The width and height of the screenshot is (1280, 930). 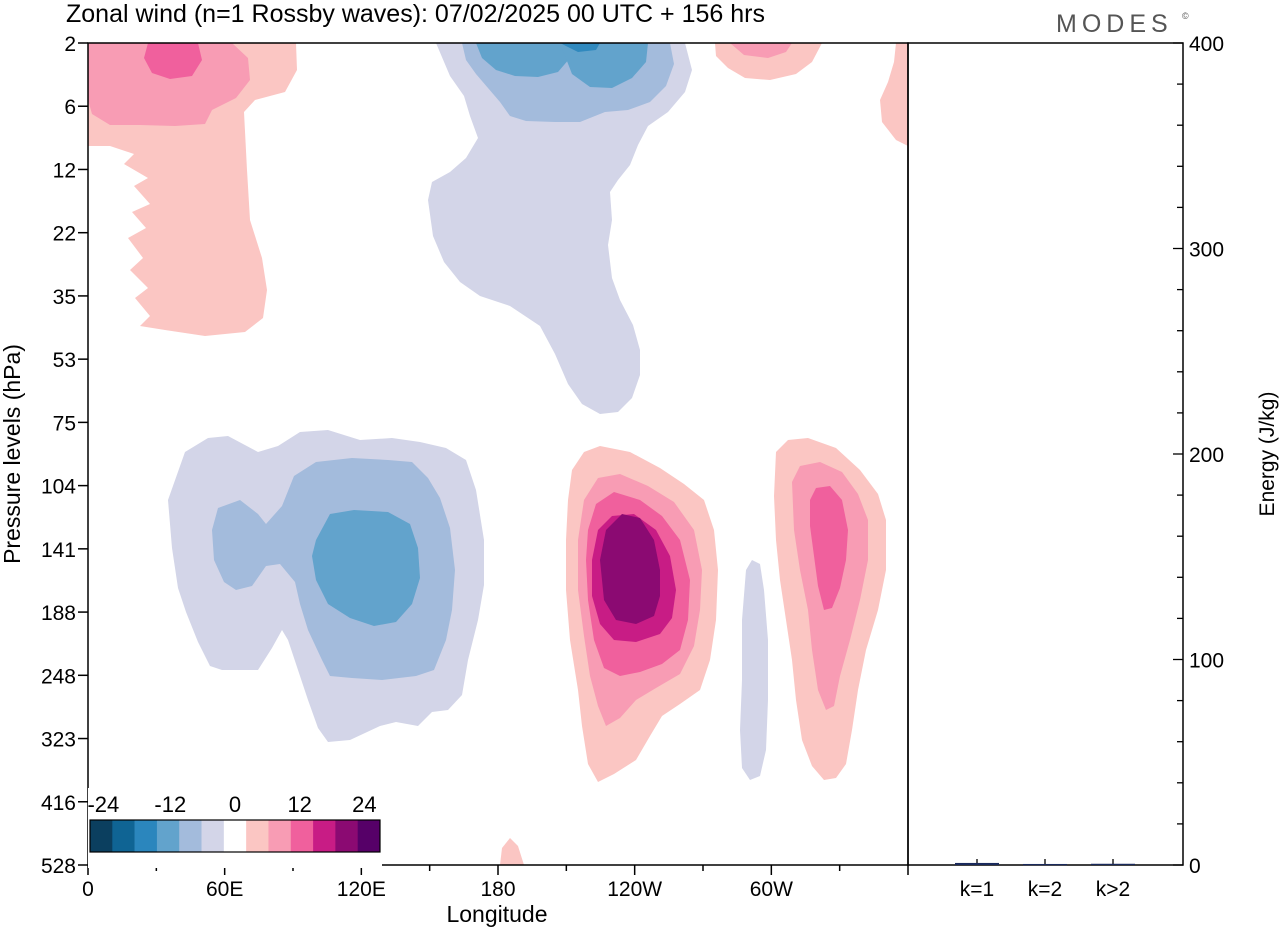 I want to click on contour-upper-blue-mid-left, so click(x=524, y=60).